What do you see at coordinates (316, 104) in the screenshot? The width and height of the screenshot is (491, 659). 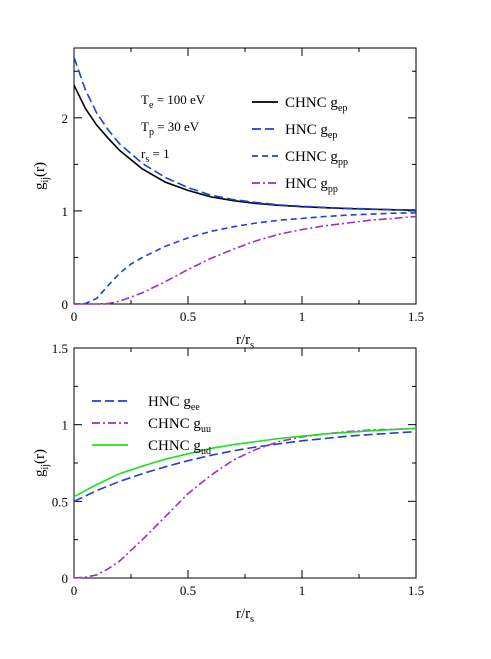 I see `legend-label: CHNC gep` at bounding box center [316, 104].